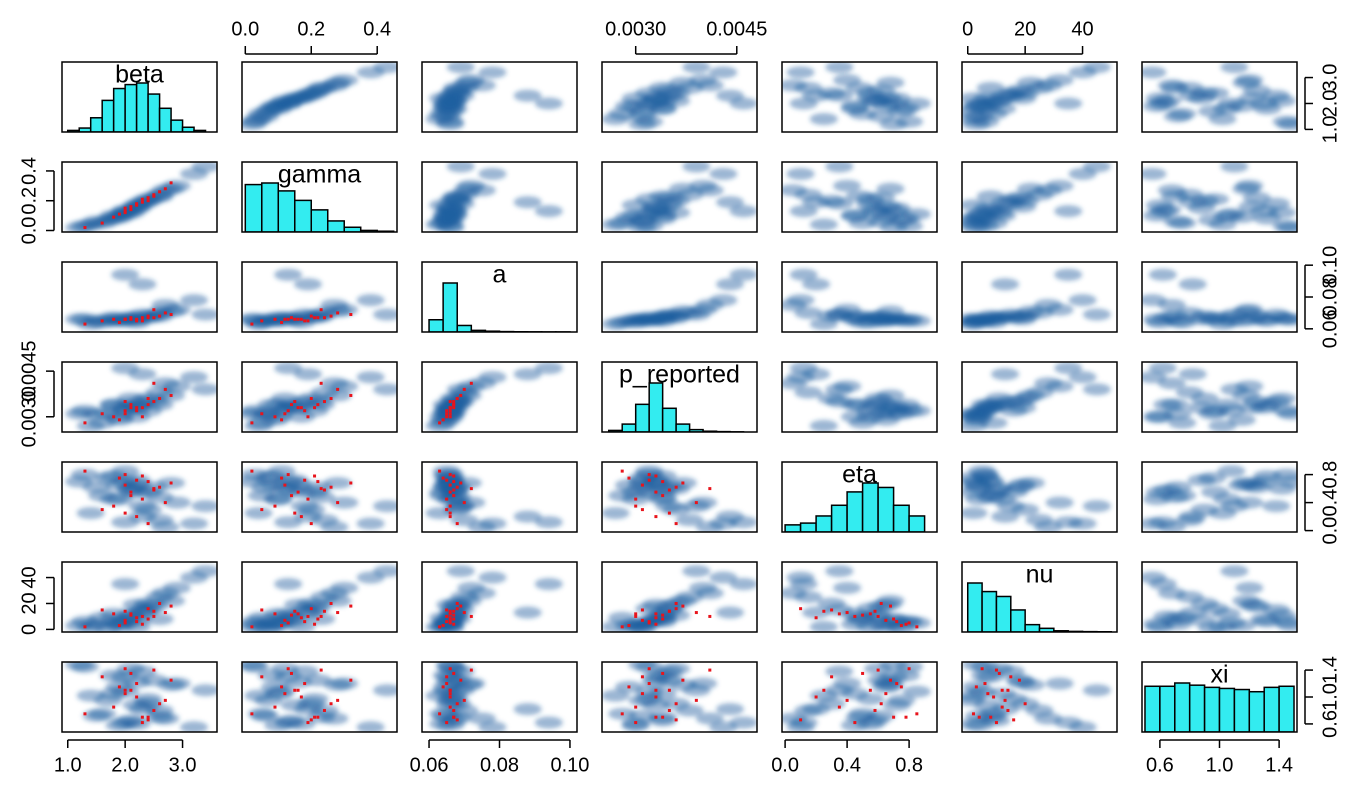  I want to click on variable-name: xi, so click(1219, 675).